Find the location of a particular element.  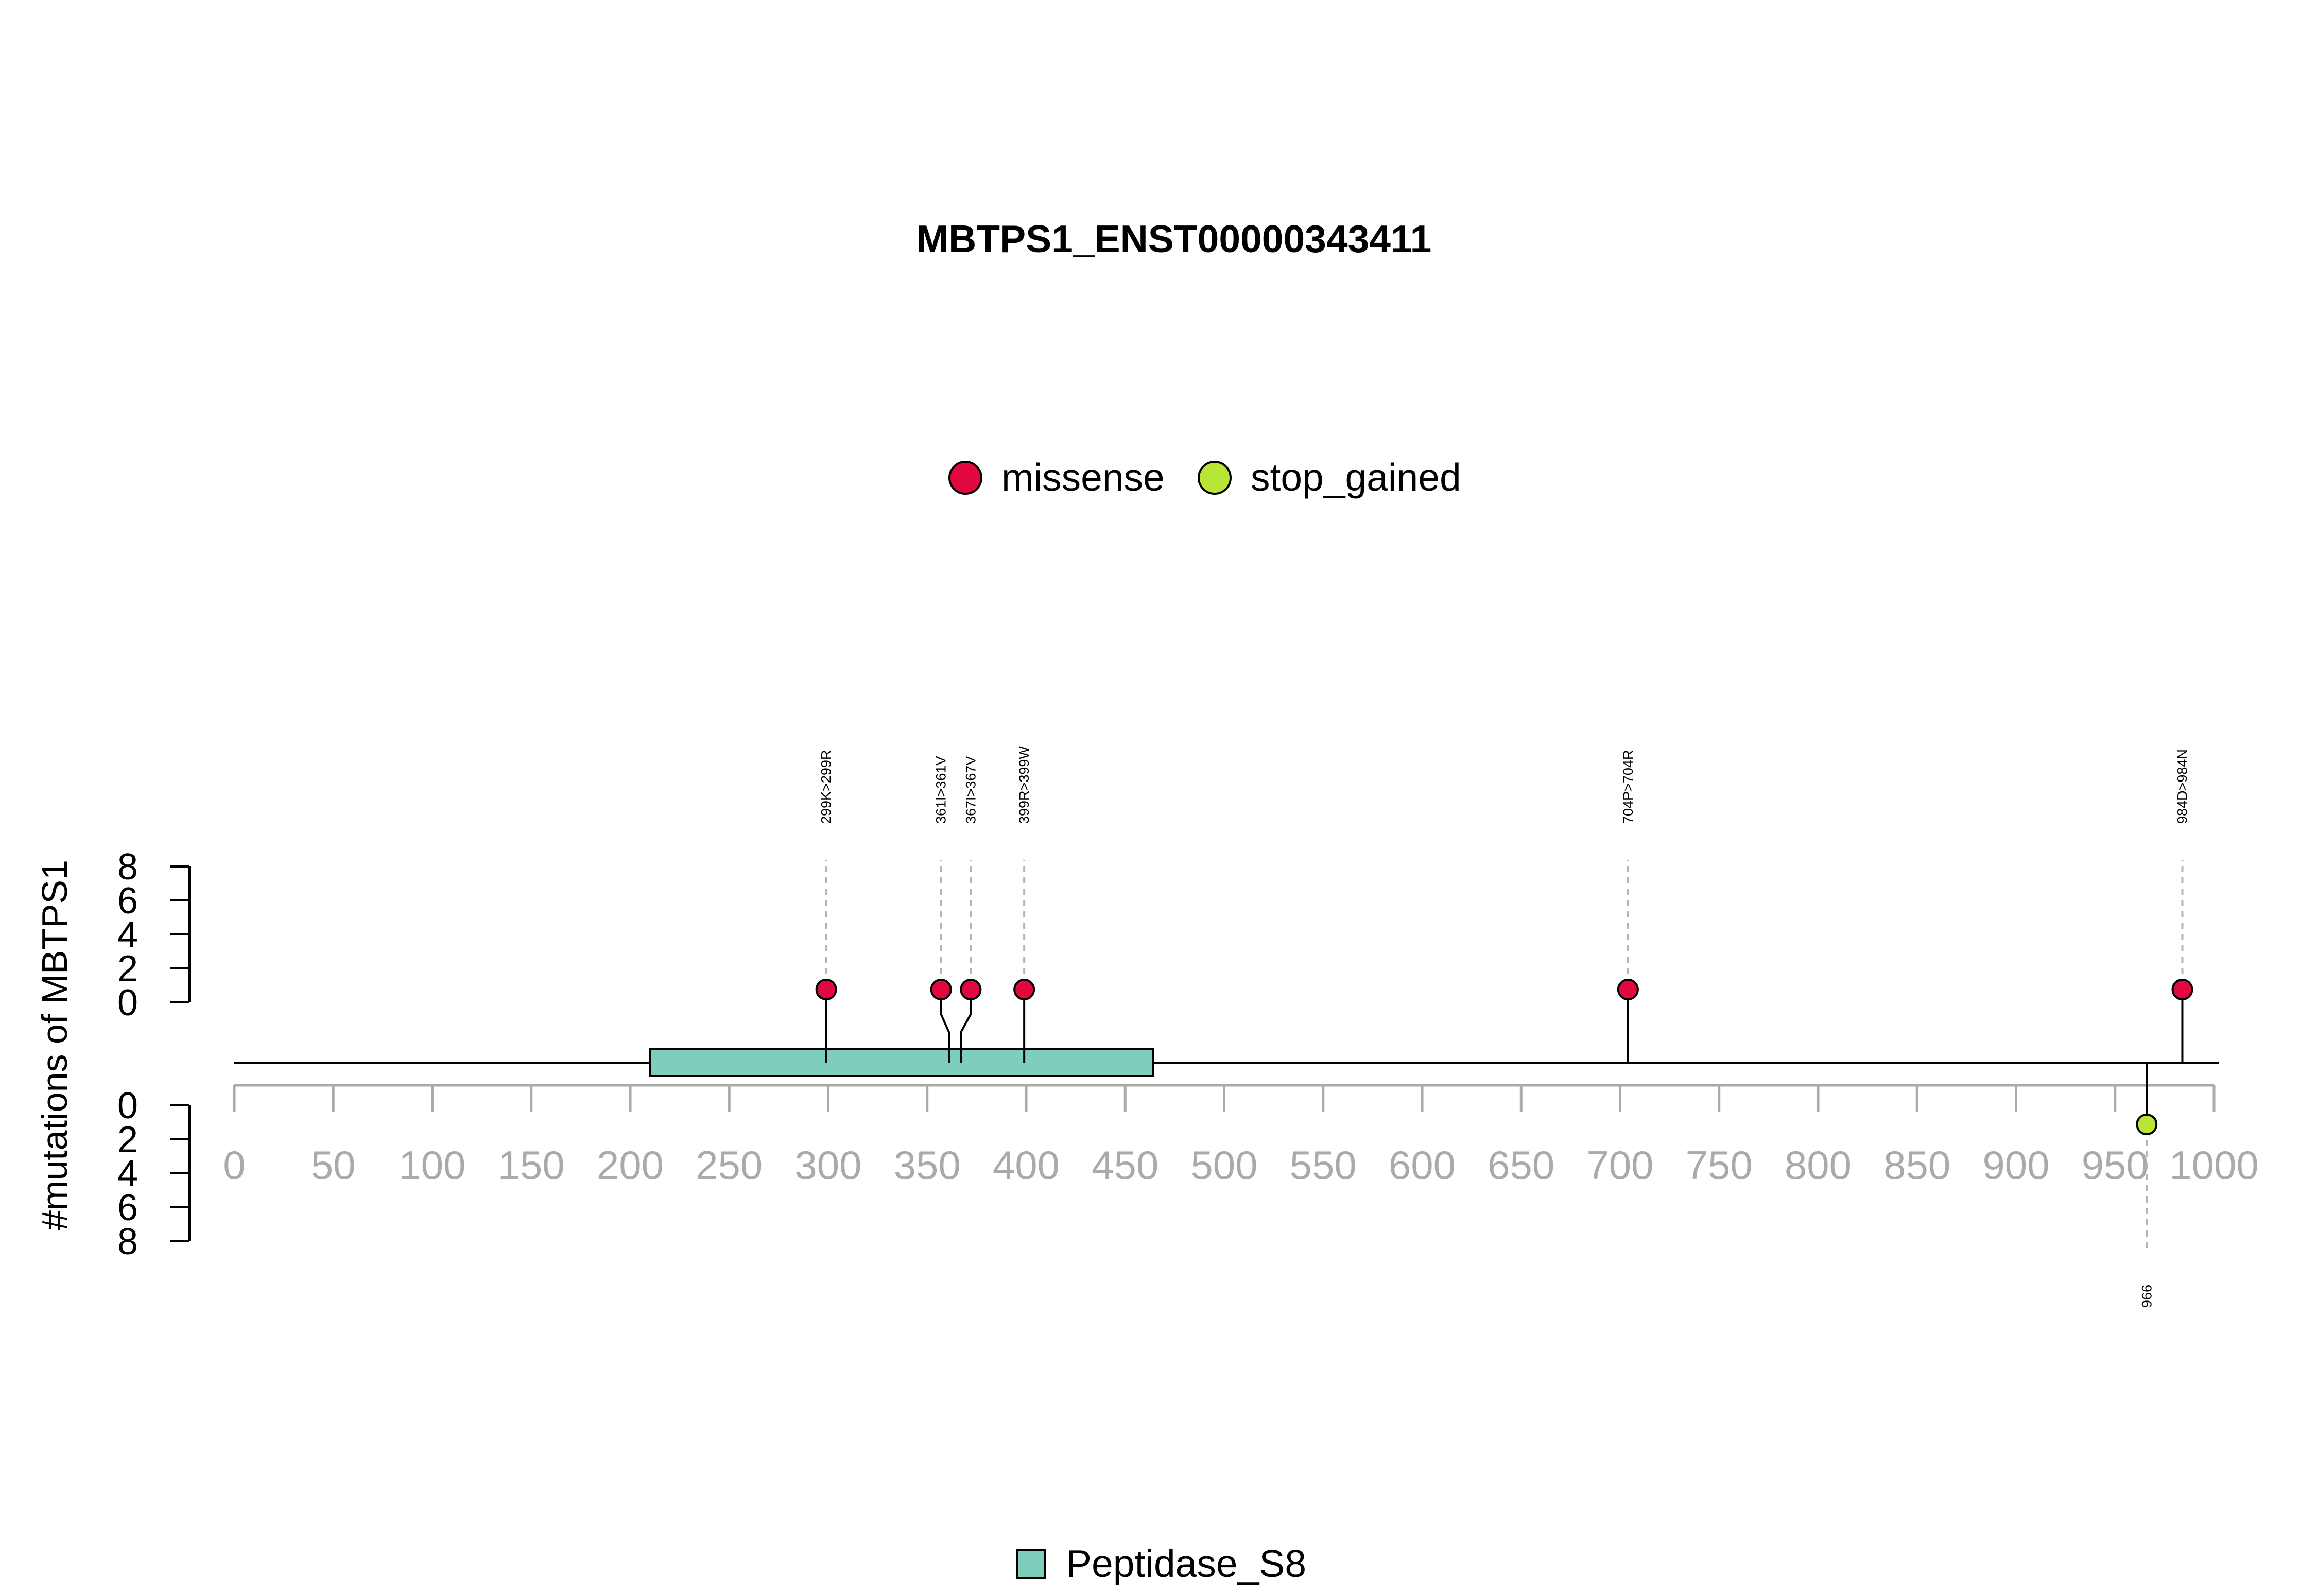

y-tick-label-upper-4: 8 is located at coordinates (127, 867).